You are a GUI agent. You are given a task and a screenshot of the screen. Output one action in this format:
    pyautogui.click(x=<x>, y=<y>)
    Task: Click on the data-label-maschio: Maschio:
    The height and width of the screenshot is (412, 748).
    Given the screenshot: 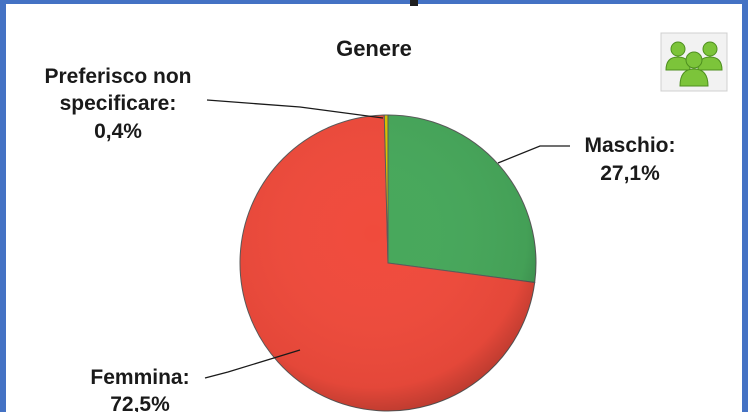 What is the action you would take?
    pyautogui.click(x=629, y=145)
    